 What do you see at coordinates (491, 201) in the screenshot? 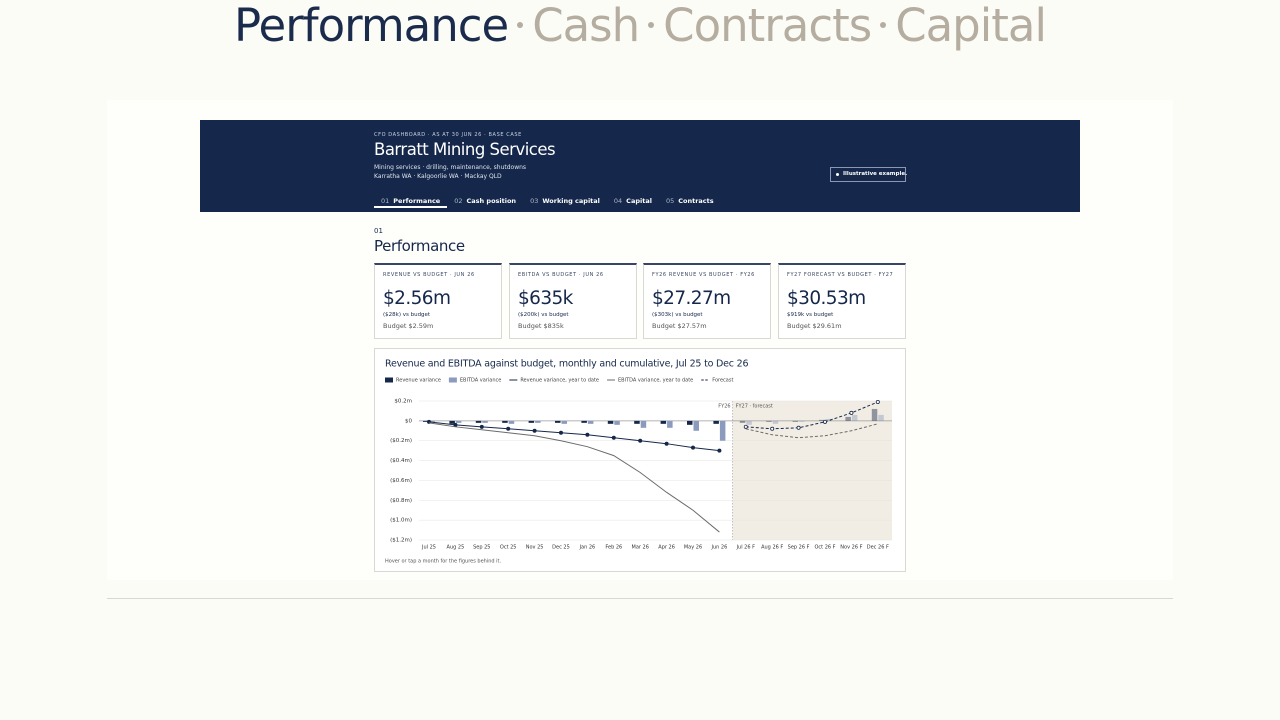
I see `tab-label: Cash position` at bounding box center [491, 201].